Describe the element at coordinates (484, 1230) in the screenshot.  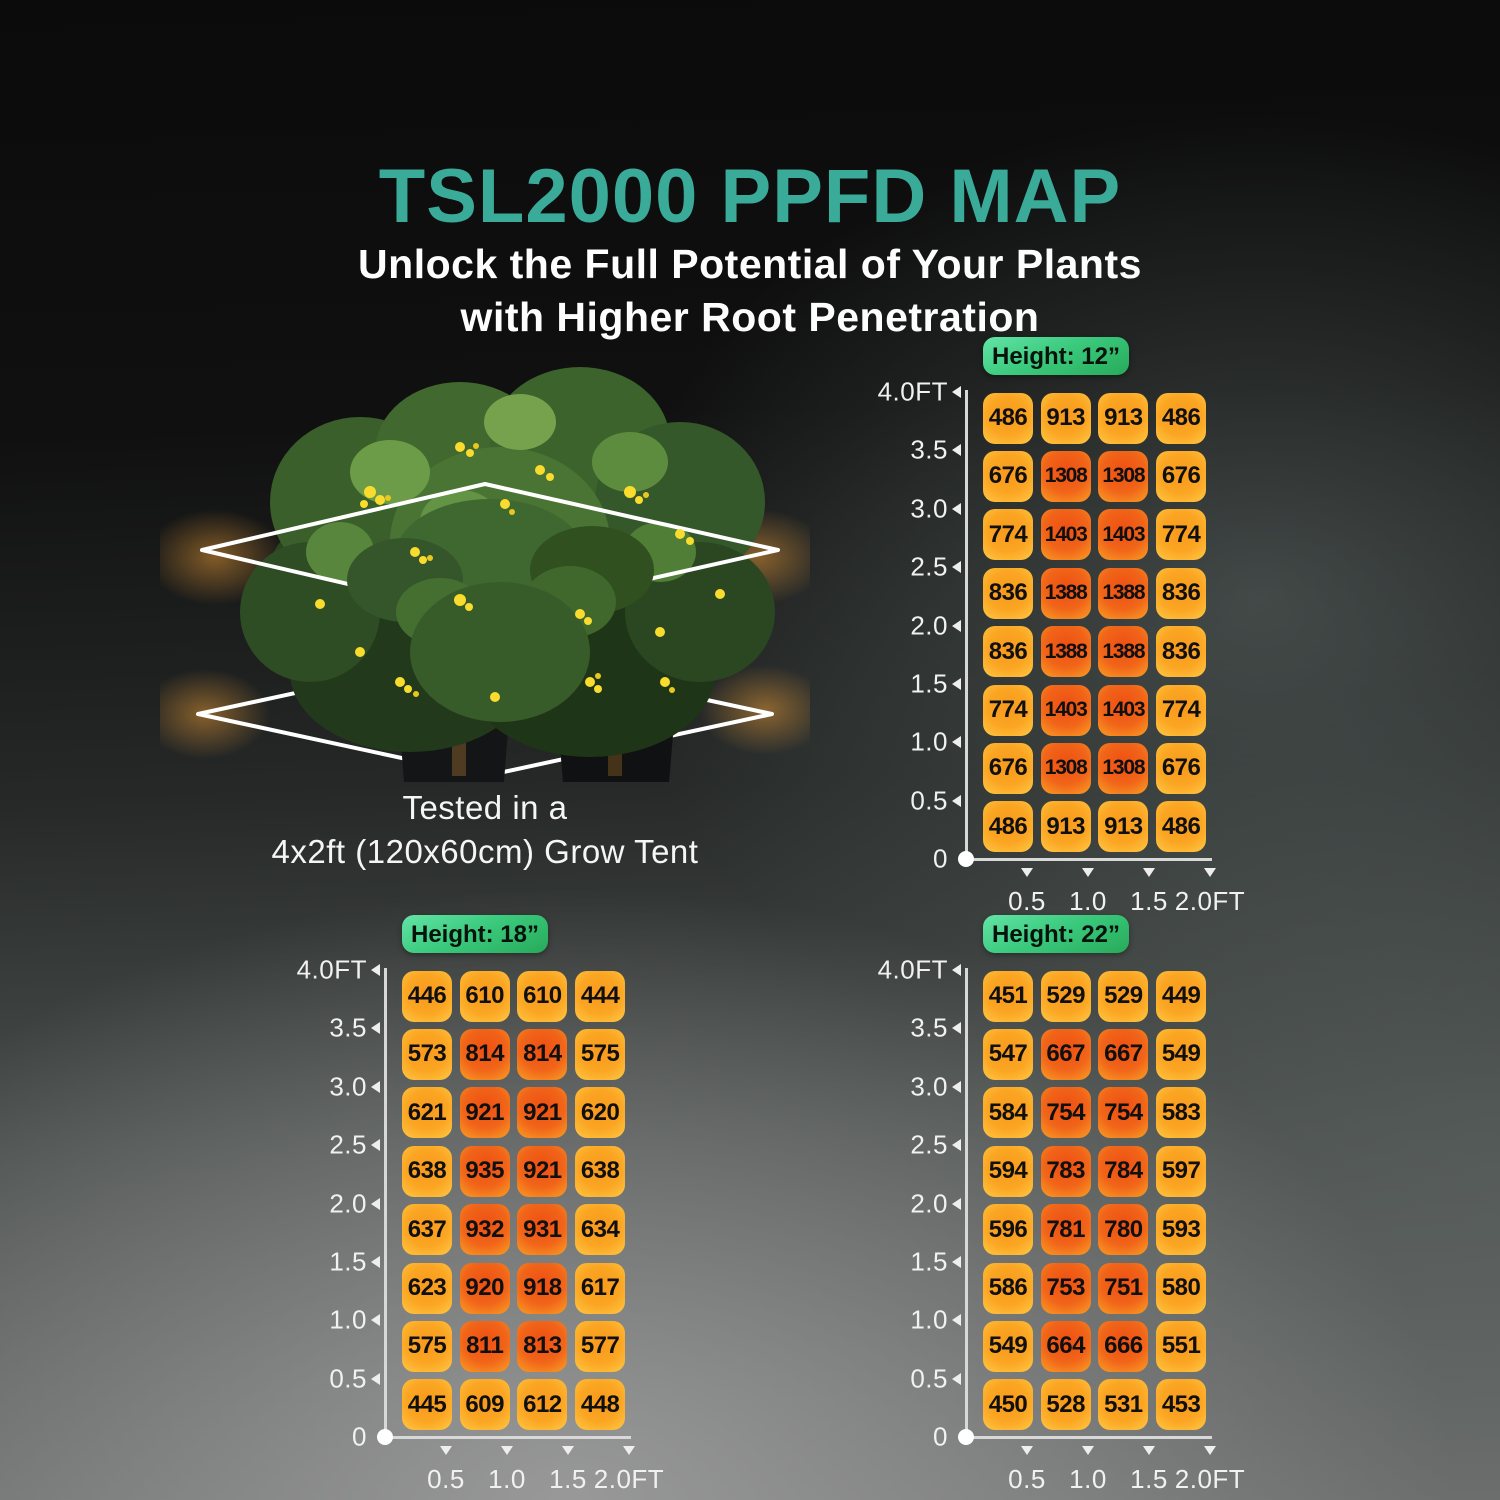
I see `ppfd-cell: 932` at that location.